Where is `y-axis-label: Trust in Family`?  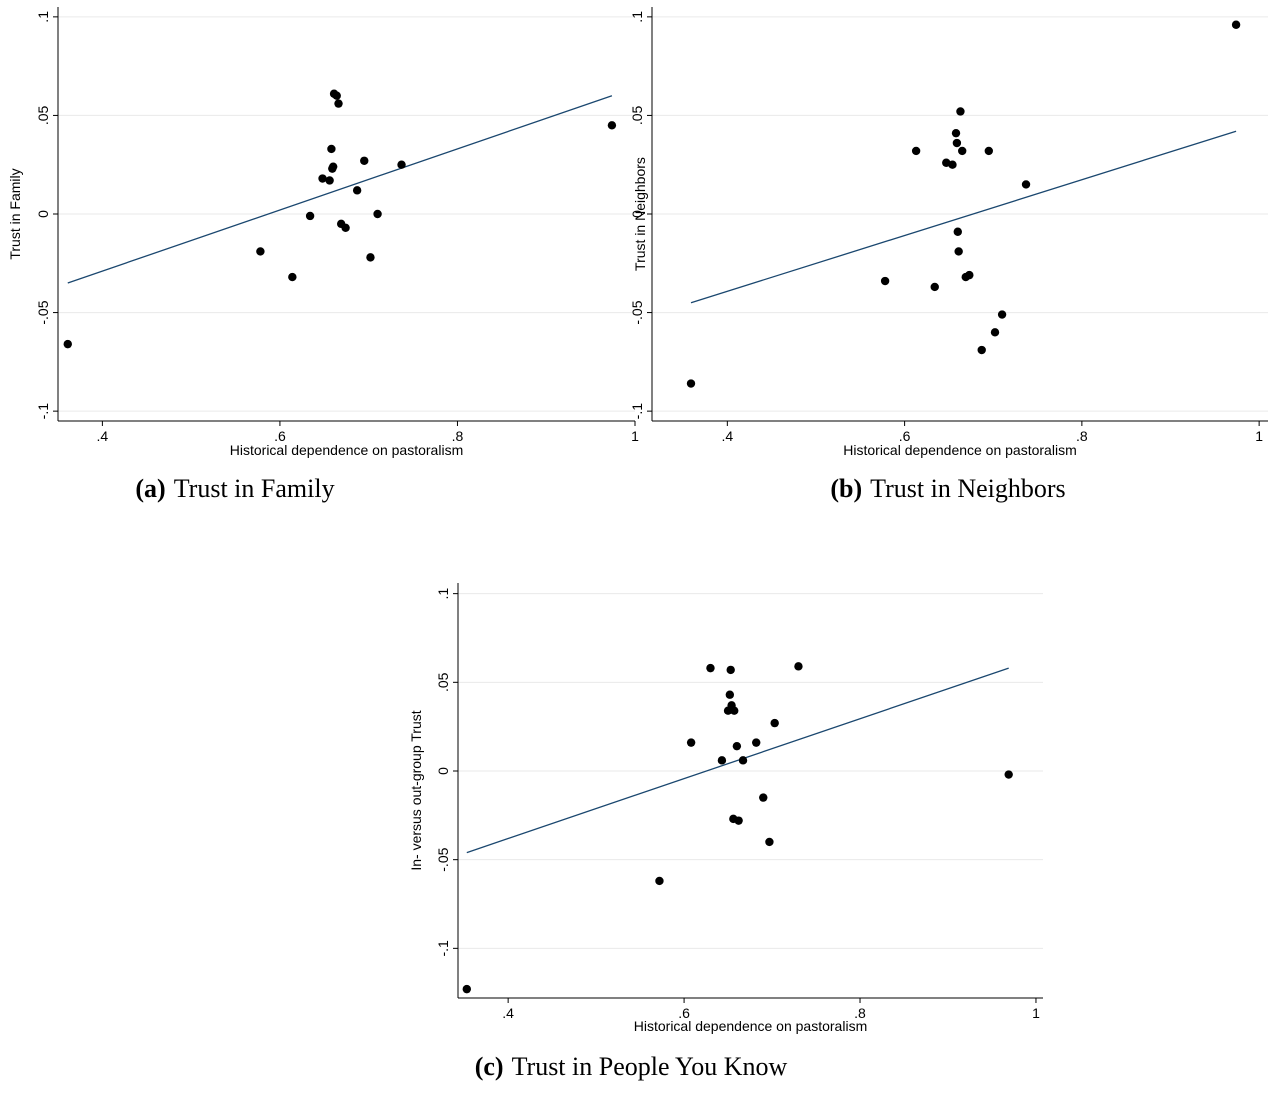 y-axis-label: Trust in Family is located at coordinates (15, 213).